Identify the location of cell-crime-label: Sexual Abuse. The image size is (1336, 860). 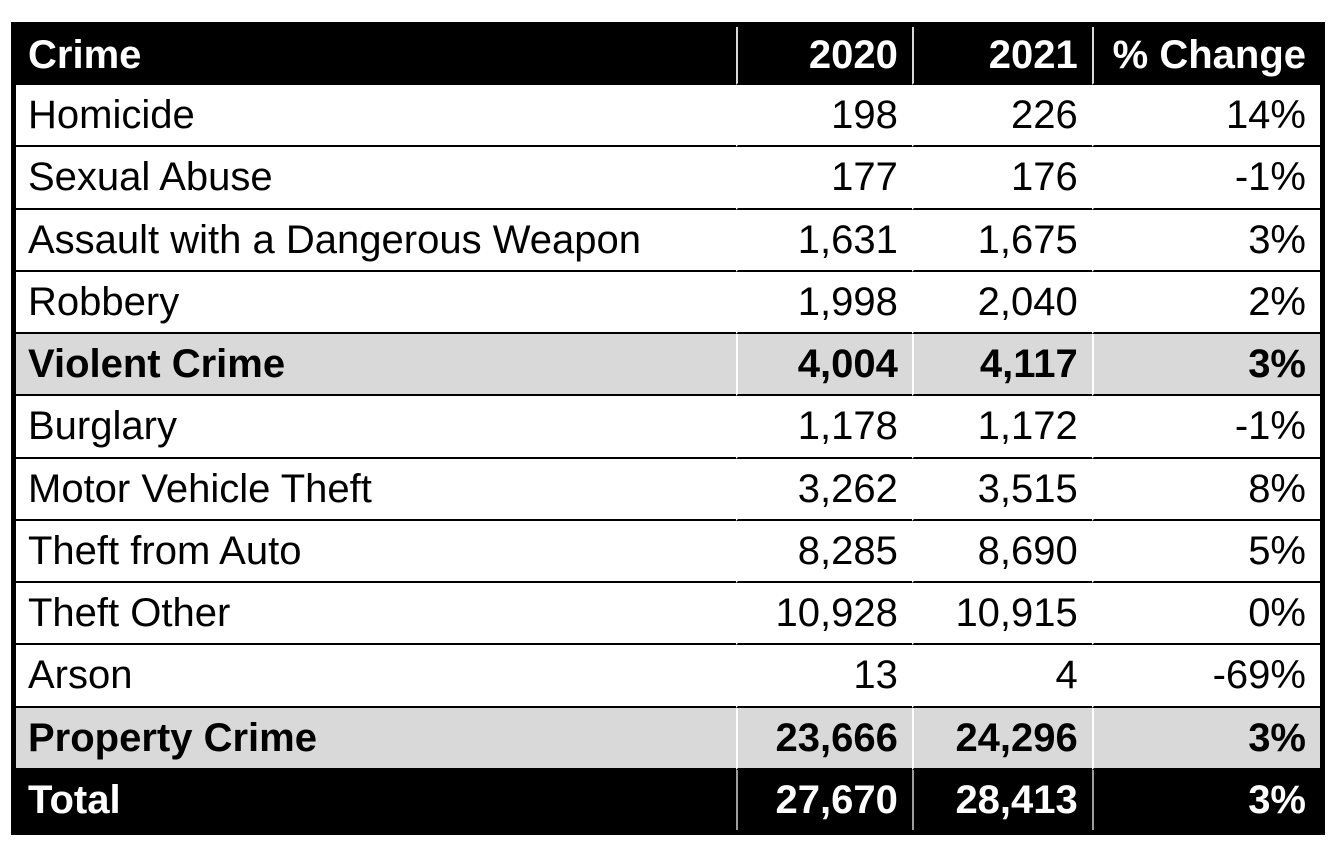
(376, 178).